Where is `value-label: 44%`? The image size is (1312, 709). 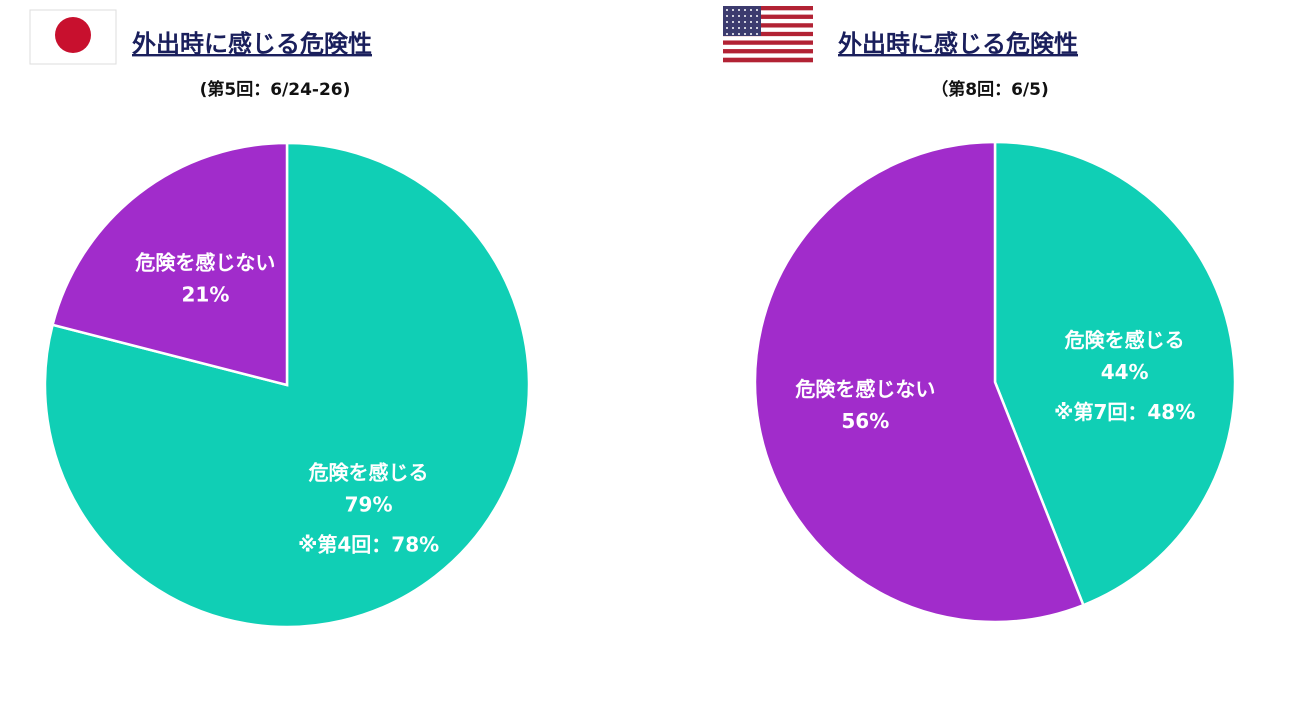
value-label: 44% is located at coordinates (1125, 372).